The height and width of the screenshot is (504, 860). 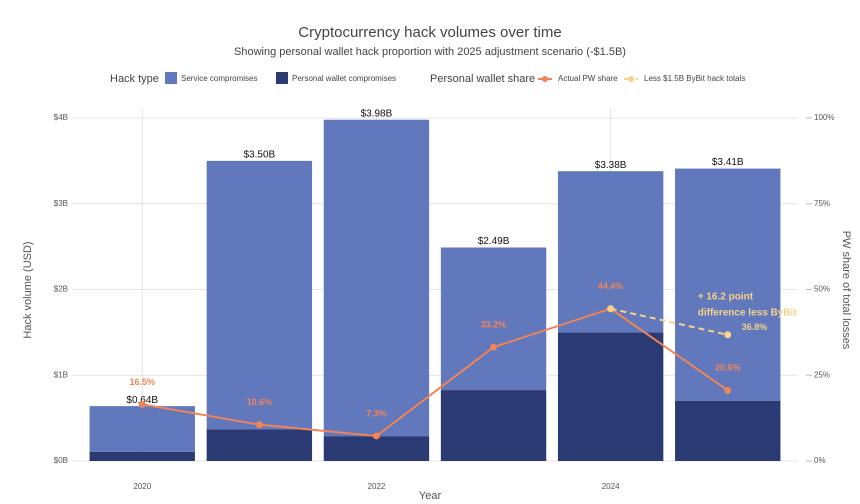 What do you see at coordinates (61, 374) in the screenshot?
I see `y-tick-label: $1B` at bounding box center [61, 374].